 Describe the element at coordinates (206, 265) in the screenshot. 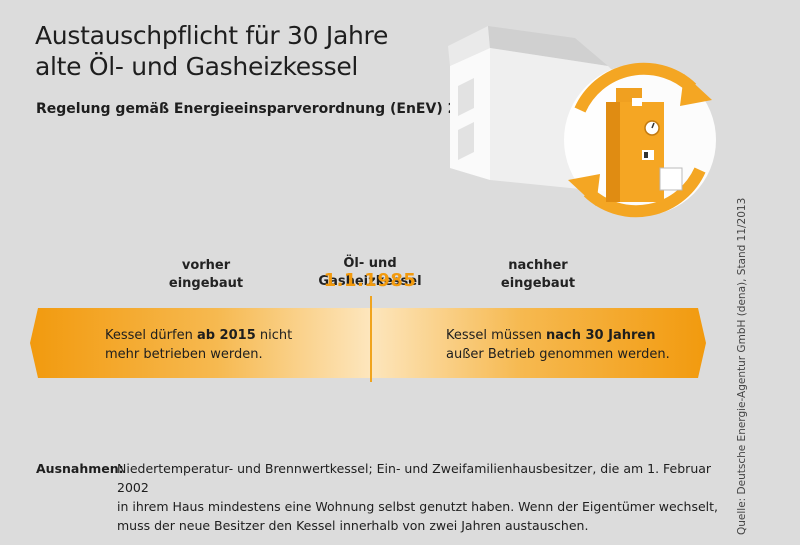

I see `before-label-line-1: vorher` at that location.